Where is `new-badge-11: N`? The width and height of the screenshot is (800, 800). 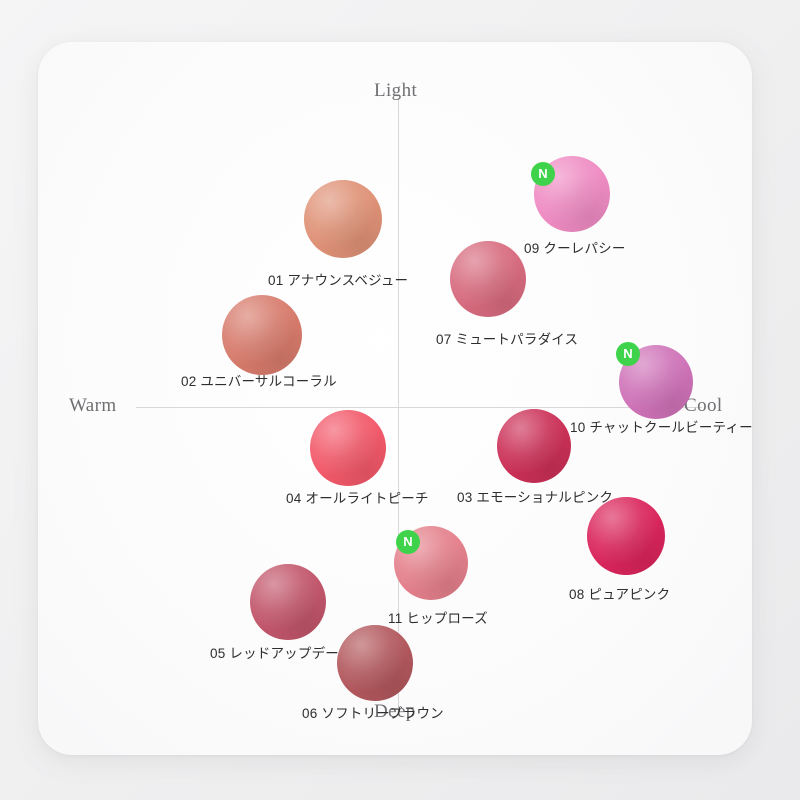 new-badge-11: N is located at coordinates (408, 542).